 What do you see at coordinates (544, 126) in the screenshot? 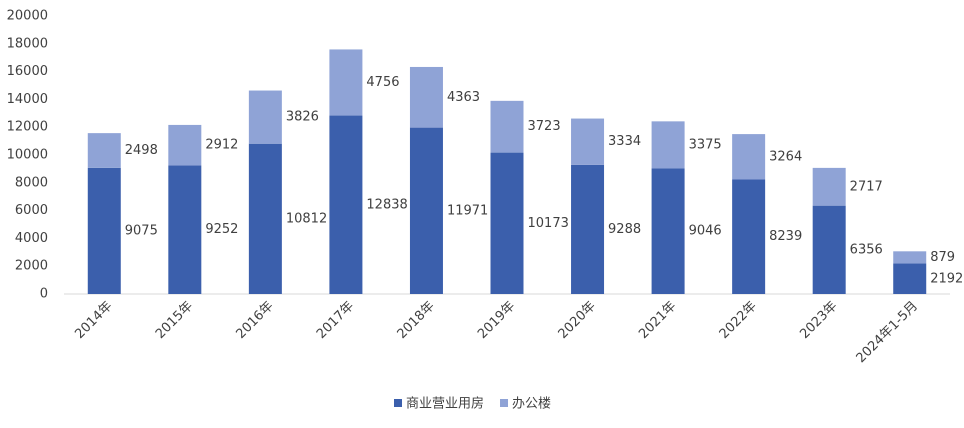
I see `data-label: 3723` at bounding box center [544, 126].